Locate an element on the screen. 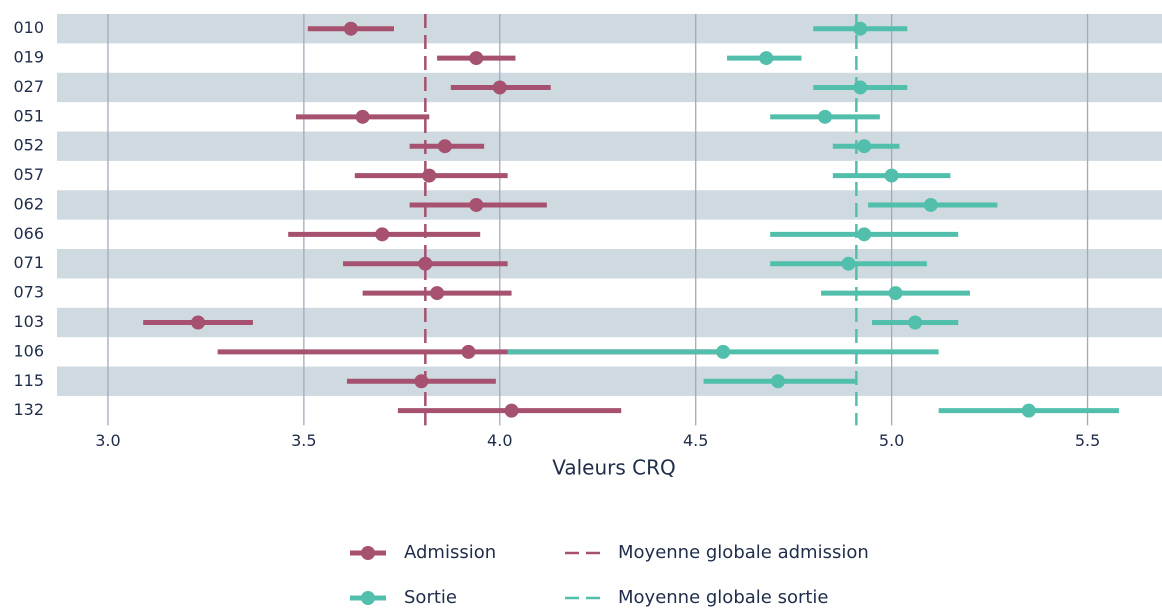  y-tick-label: 019 is located at coordinates (28, 57).